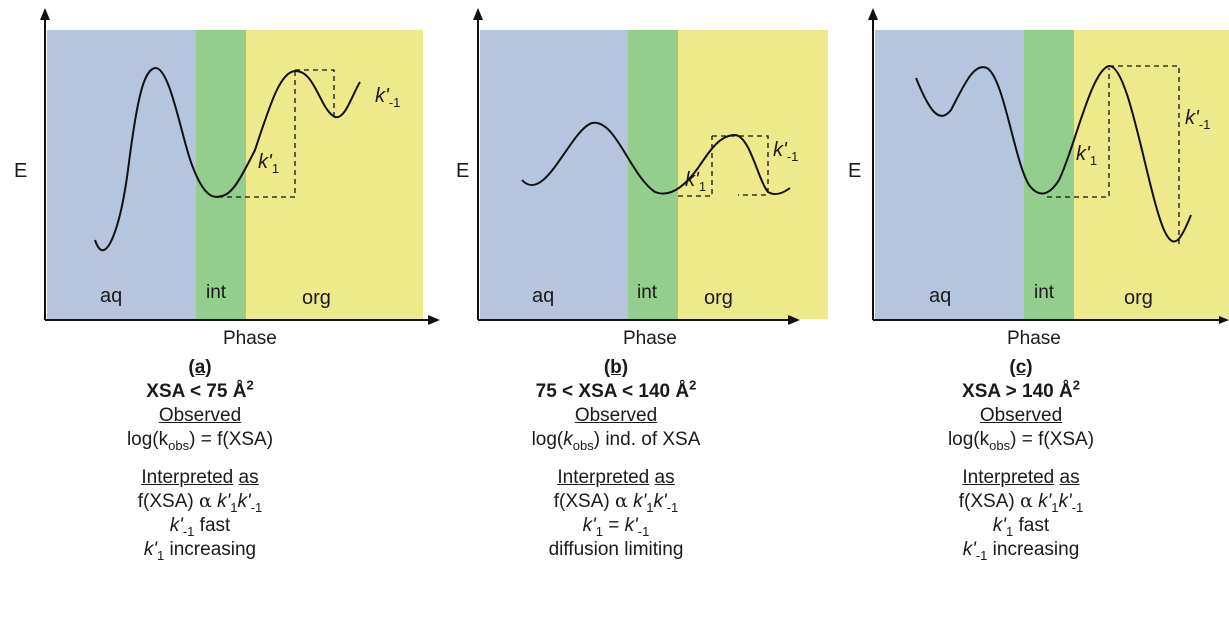  Describe the element at coordinates (200, 389) in the screenshot. I see `condition: XSA < 75 Å2` at that location.